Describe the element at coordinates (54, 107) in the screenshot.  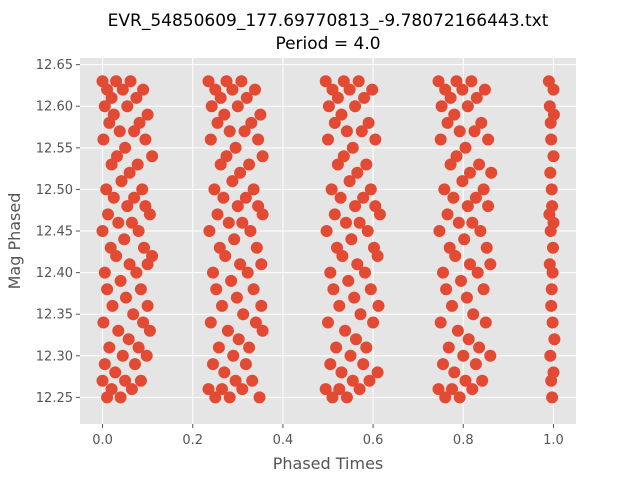
I see `y-tick-label: 12.60` at that location.